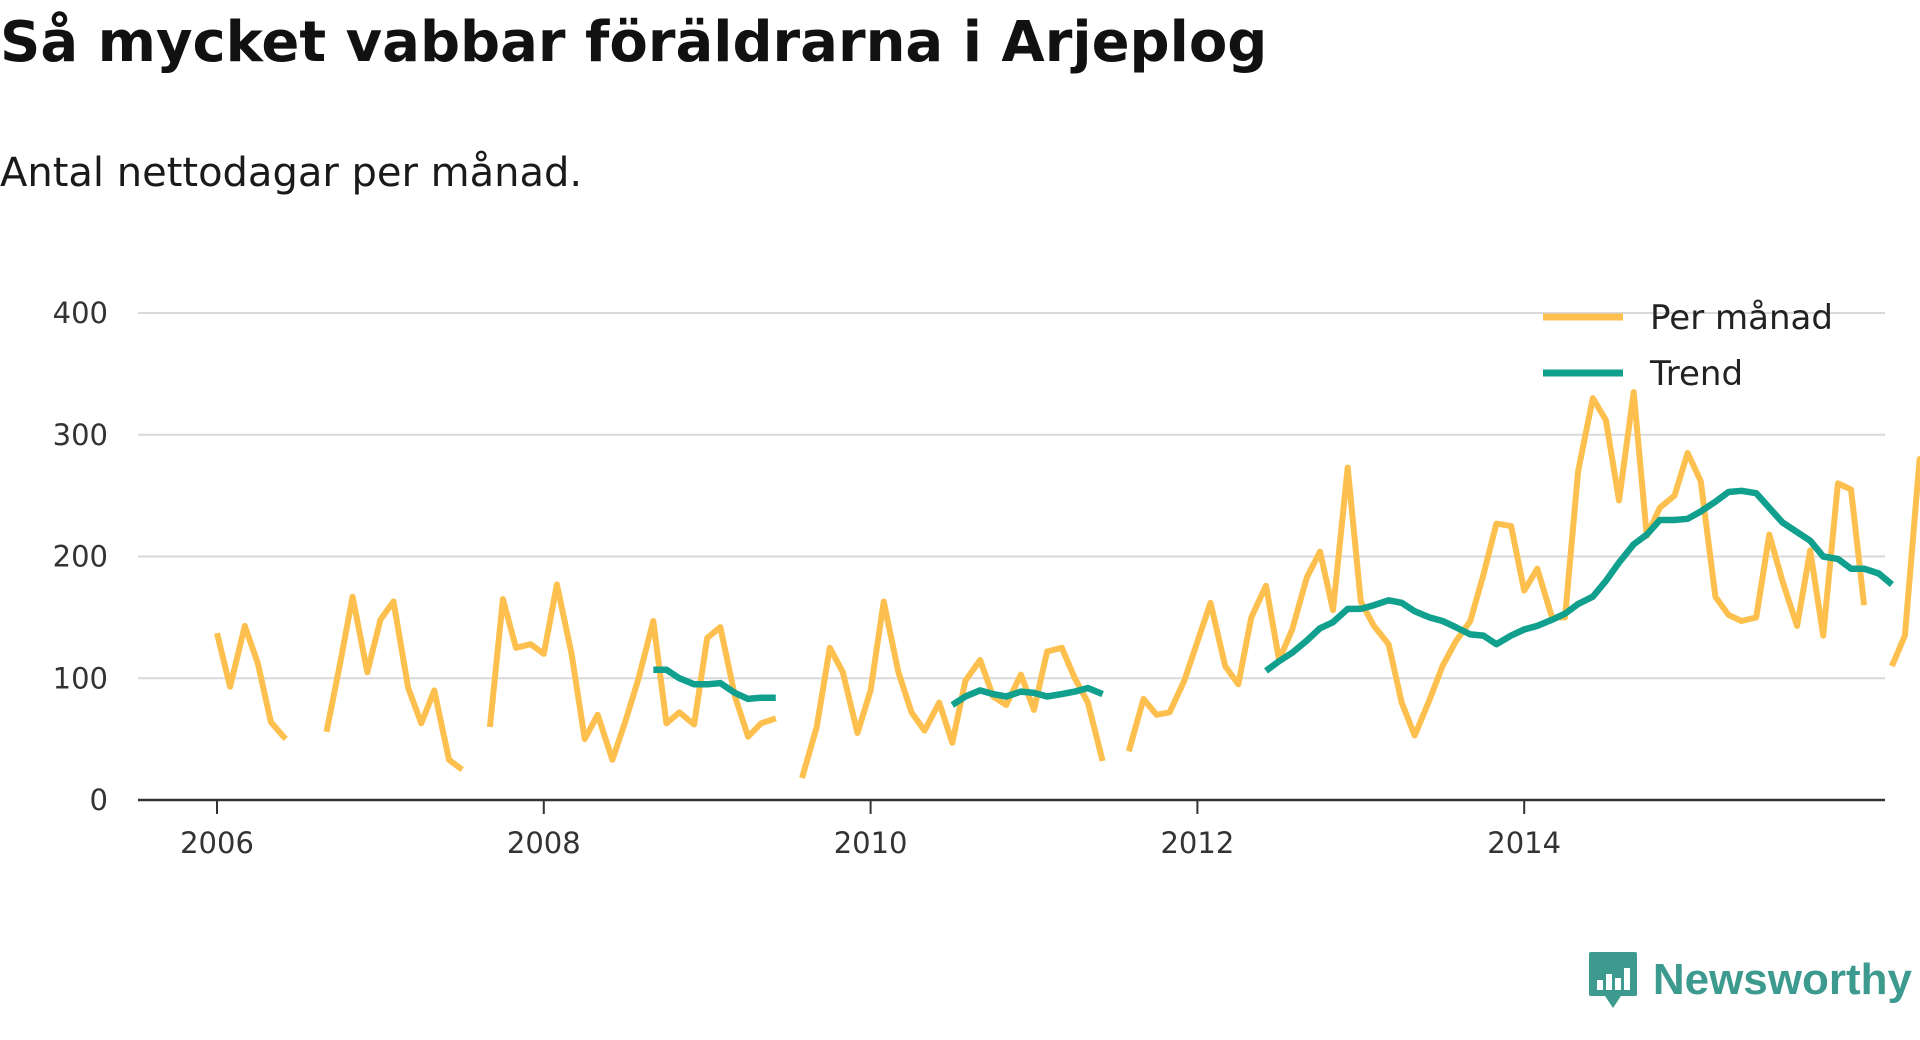 This screenshot has width=1920, height=1040. I want to click on newsworthy-logo-icon, so click(1612, 980).